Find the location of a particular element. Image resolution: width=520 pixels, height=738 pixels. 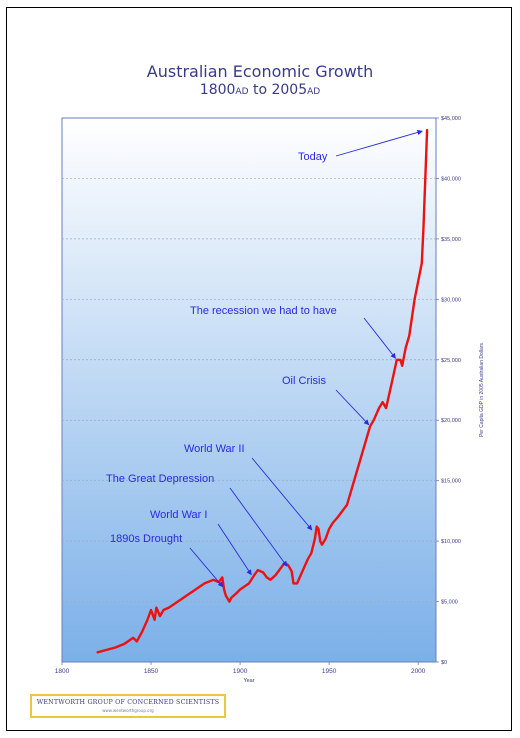

annotation-label: Oil Crisis is located at coordinates (304, 381).